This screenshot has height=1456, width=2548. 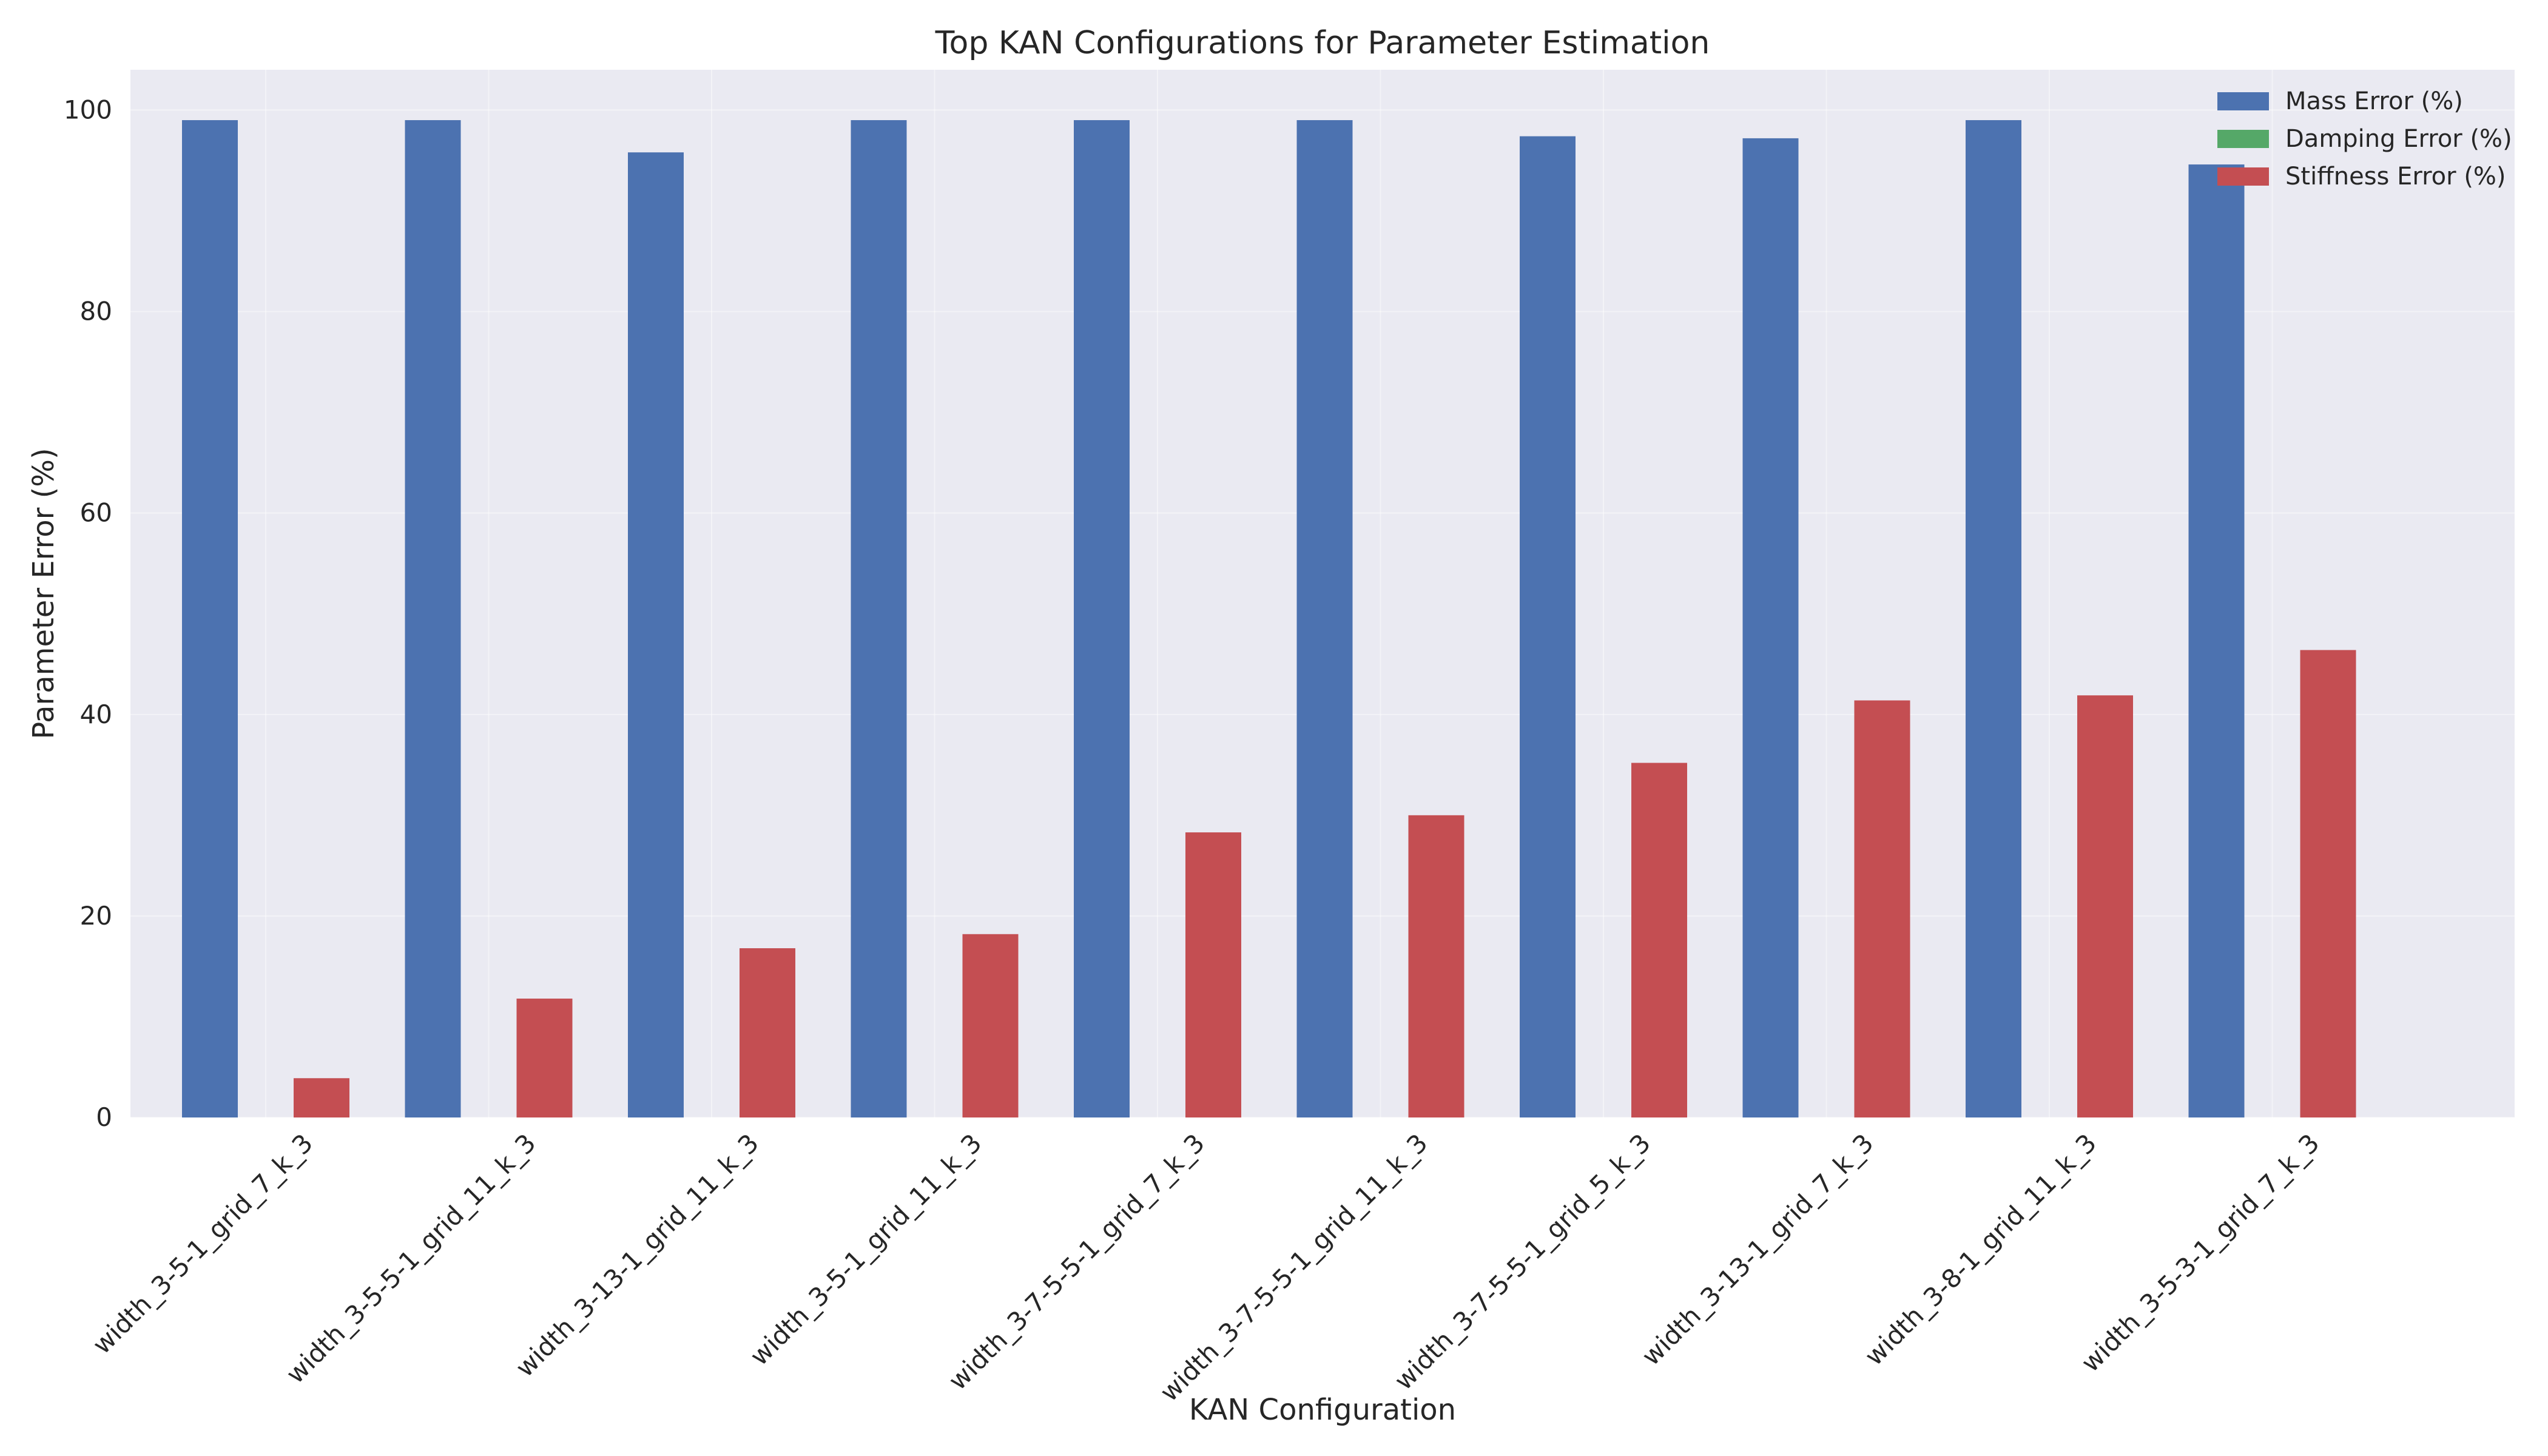 I want to click on y-axis-label: Parameter Error (%), so click(x=44, y=593).